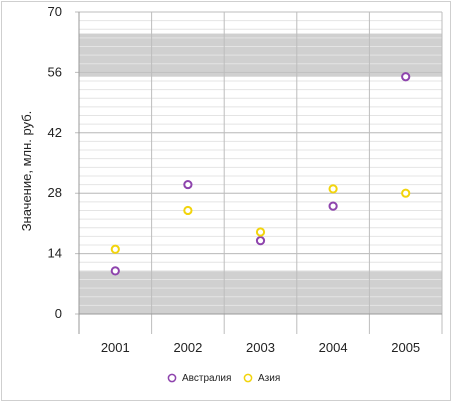 This screenshot has width=454, height=404. What do you see at coordinates (55, 192) in the screenshot?
I see `y-tick-label: 28` at bounding box center [55, 192].